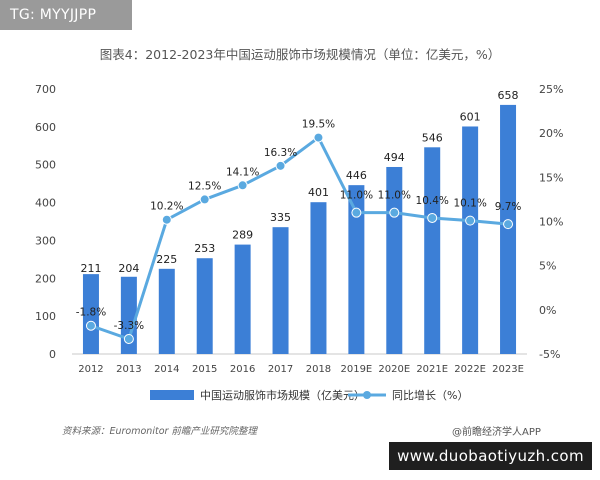 The image size is (600, 480). I want to click on y-right-tick-label: 0%, so click(547, 310).